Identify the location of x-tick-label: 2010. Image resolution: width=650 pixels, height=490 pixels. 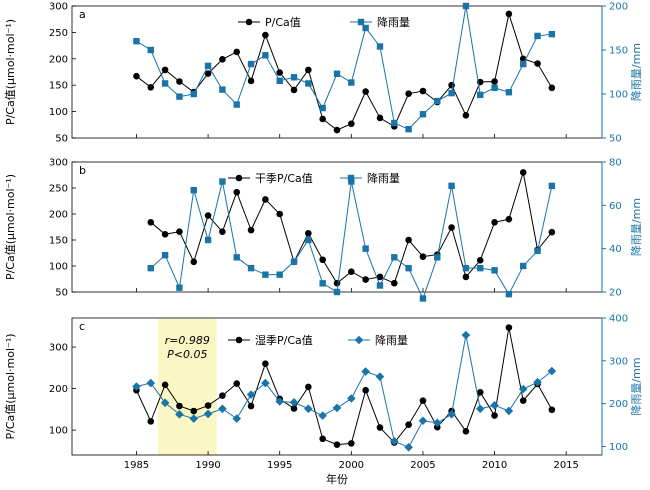
(494, 465).